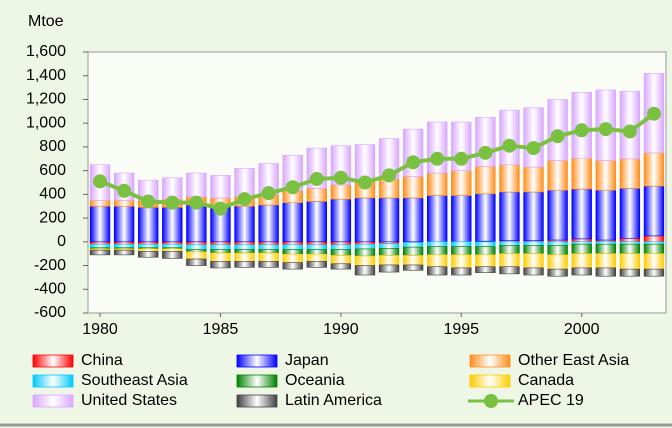 This screenshot has width=672, height=428. What do you see at coordinates (100, 329) in the screenshot?
I see `x-tick-label: 1980` at bounding box center [100, 329].